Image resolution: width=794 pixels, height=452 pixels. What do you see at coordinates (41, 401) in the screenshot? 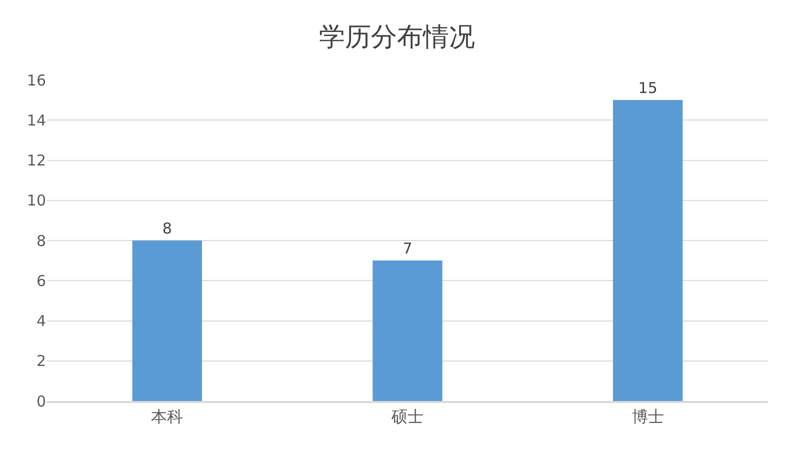
I see `y-tick-label: 0` at bounding box center [41, 401].